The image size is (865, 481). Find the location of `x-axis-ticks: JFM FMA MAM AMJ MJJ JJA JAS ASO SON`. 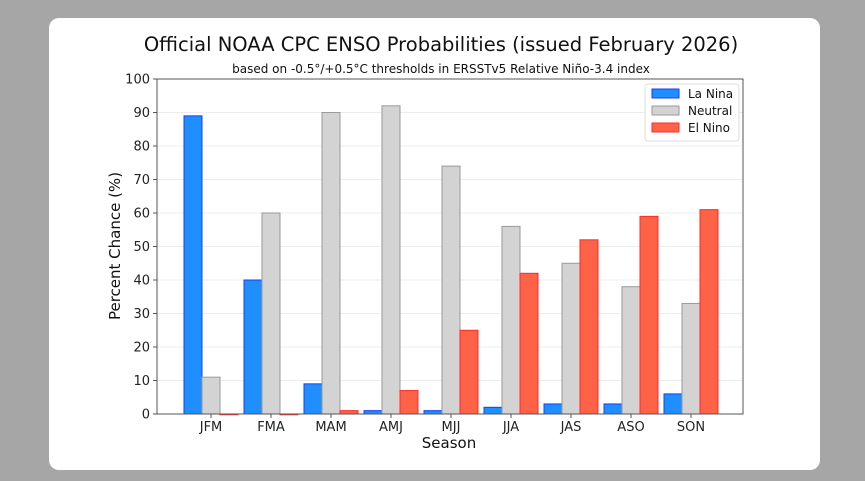

x-axis-ticks: JFM FMA MAM AMJ MJJ JJA JAS ASO SON is located at coordinates (452, 424).